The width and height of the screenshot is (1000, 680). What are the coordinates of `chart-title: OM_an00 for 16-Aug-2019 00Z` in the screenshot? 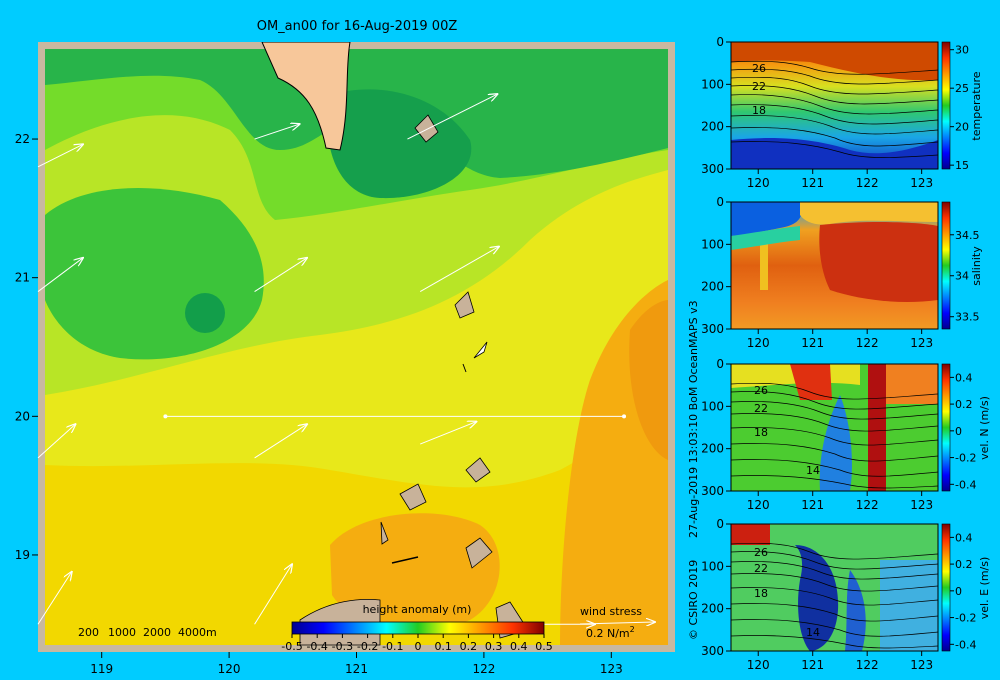 It's located at (357, 26).